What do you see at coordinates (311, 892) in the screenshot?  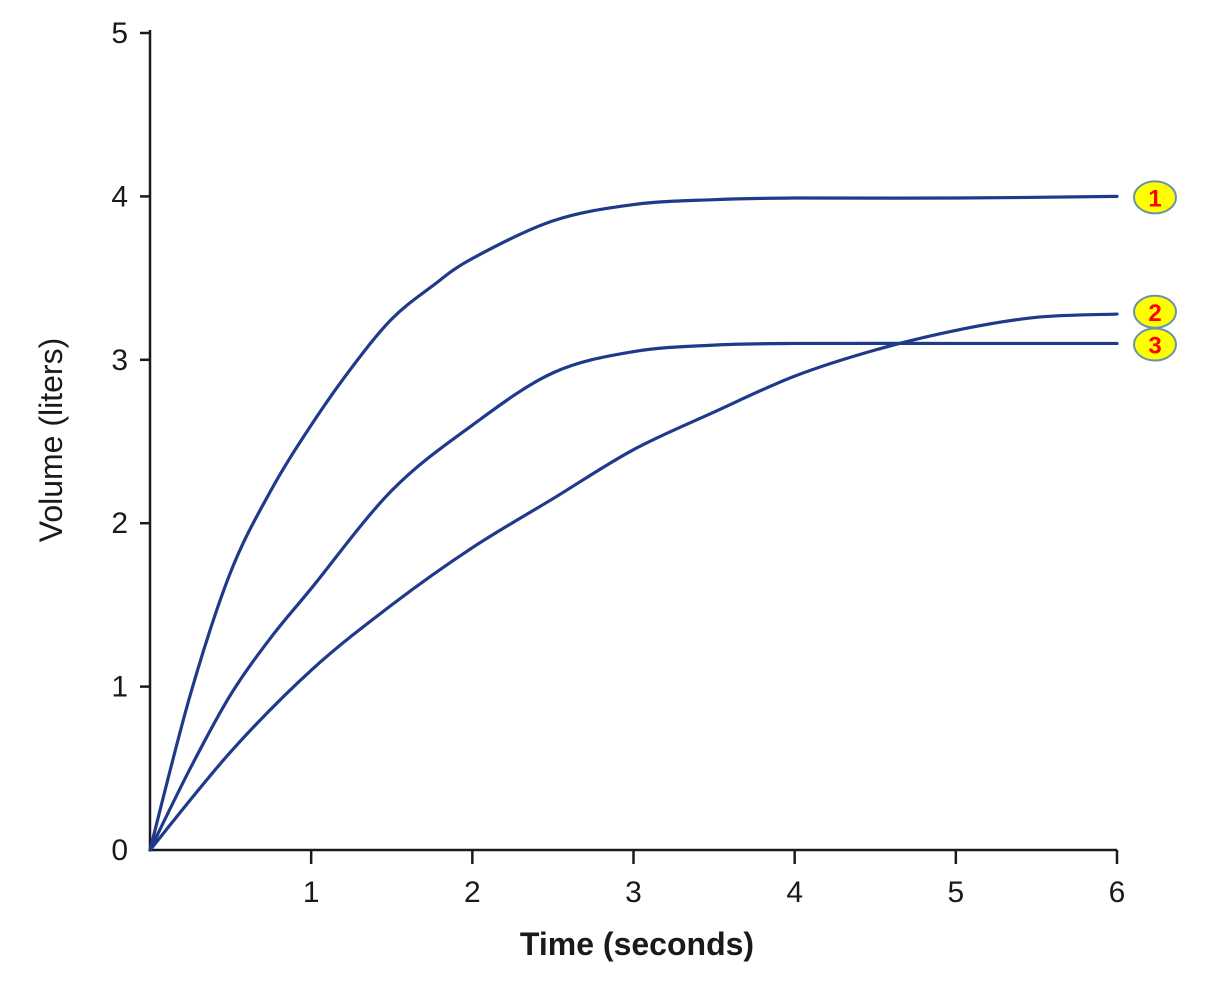 I see `x-tick-label: 1` at bounding box center [311, 892].